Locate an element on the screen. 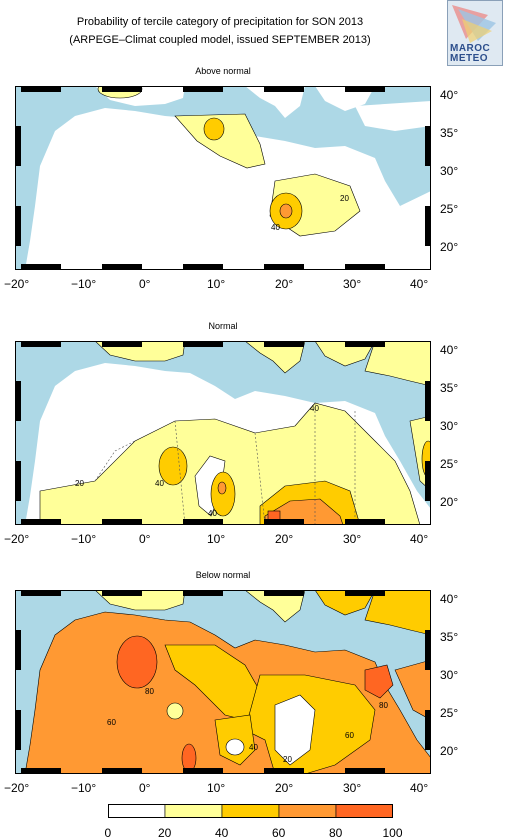 Image resolution: width=513 pixels, height=840 pixels. contour-60-niger is located at coordinates (222, 488).